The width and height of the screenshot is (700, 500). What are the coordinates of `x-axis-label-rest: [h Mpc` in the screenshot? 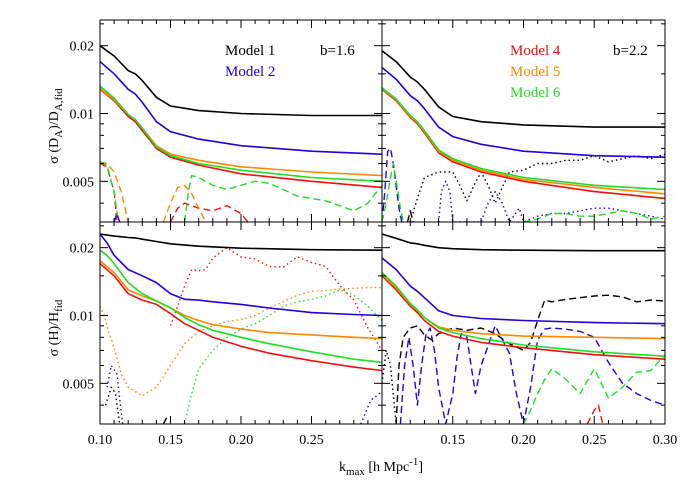 It's located at (387, 467).